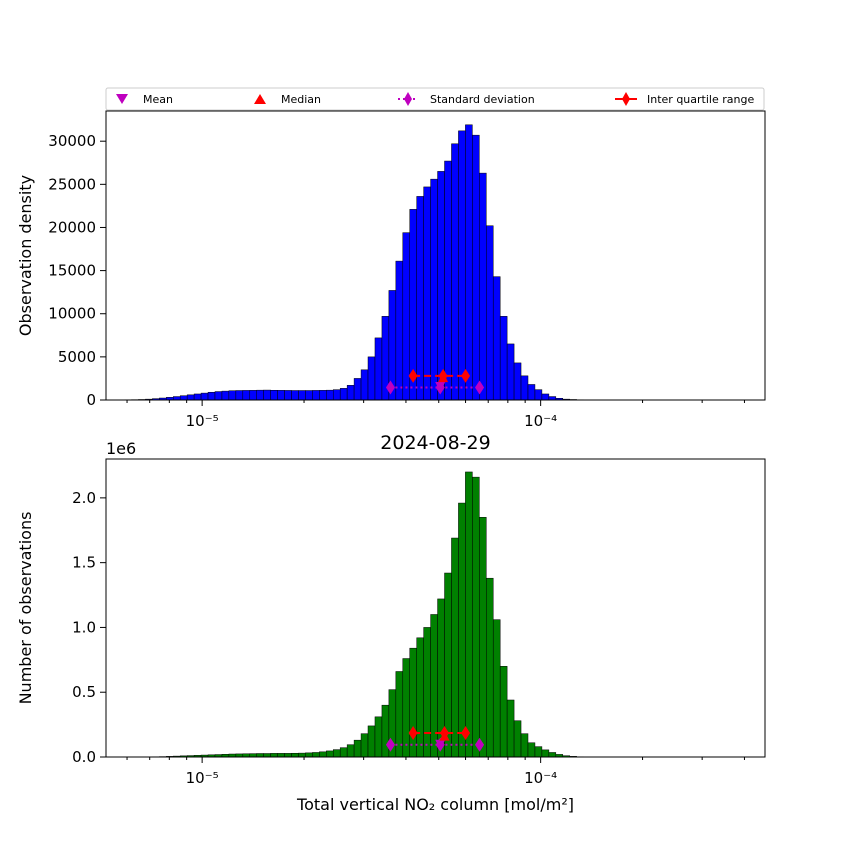 The height and width of the screenshot is (850, 850). What do you see at coordinates (72, 227) in the screenshot?
I see `top-y-tick-label-4: 20000` at bounding box center [72, 227].